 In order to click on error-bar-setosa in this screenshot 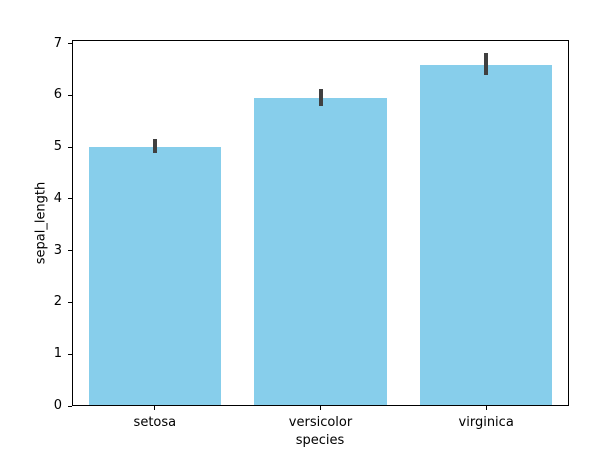, I will do `click(154, 146)`.